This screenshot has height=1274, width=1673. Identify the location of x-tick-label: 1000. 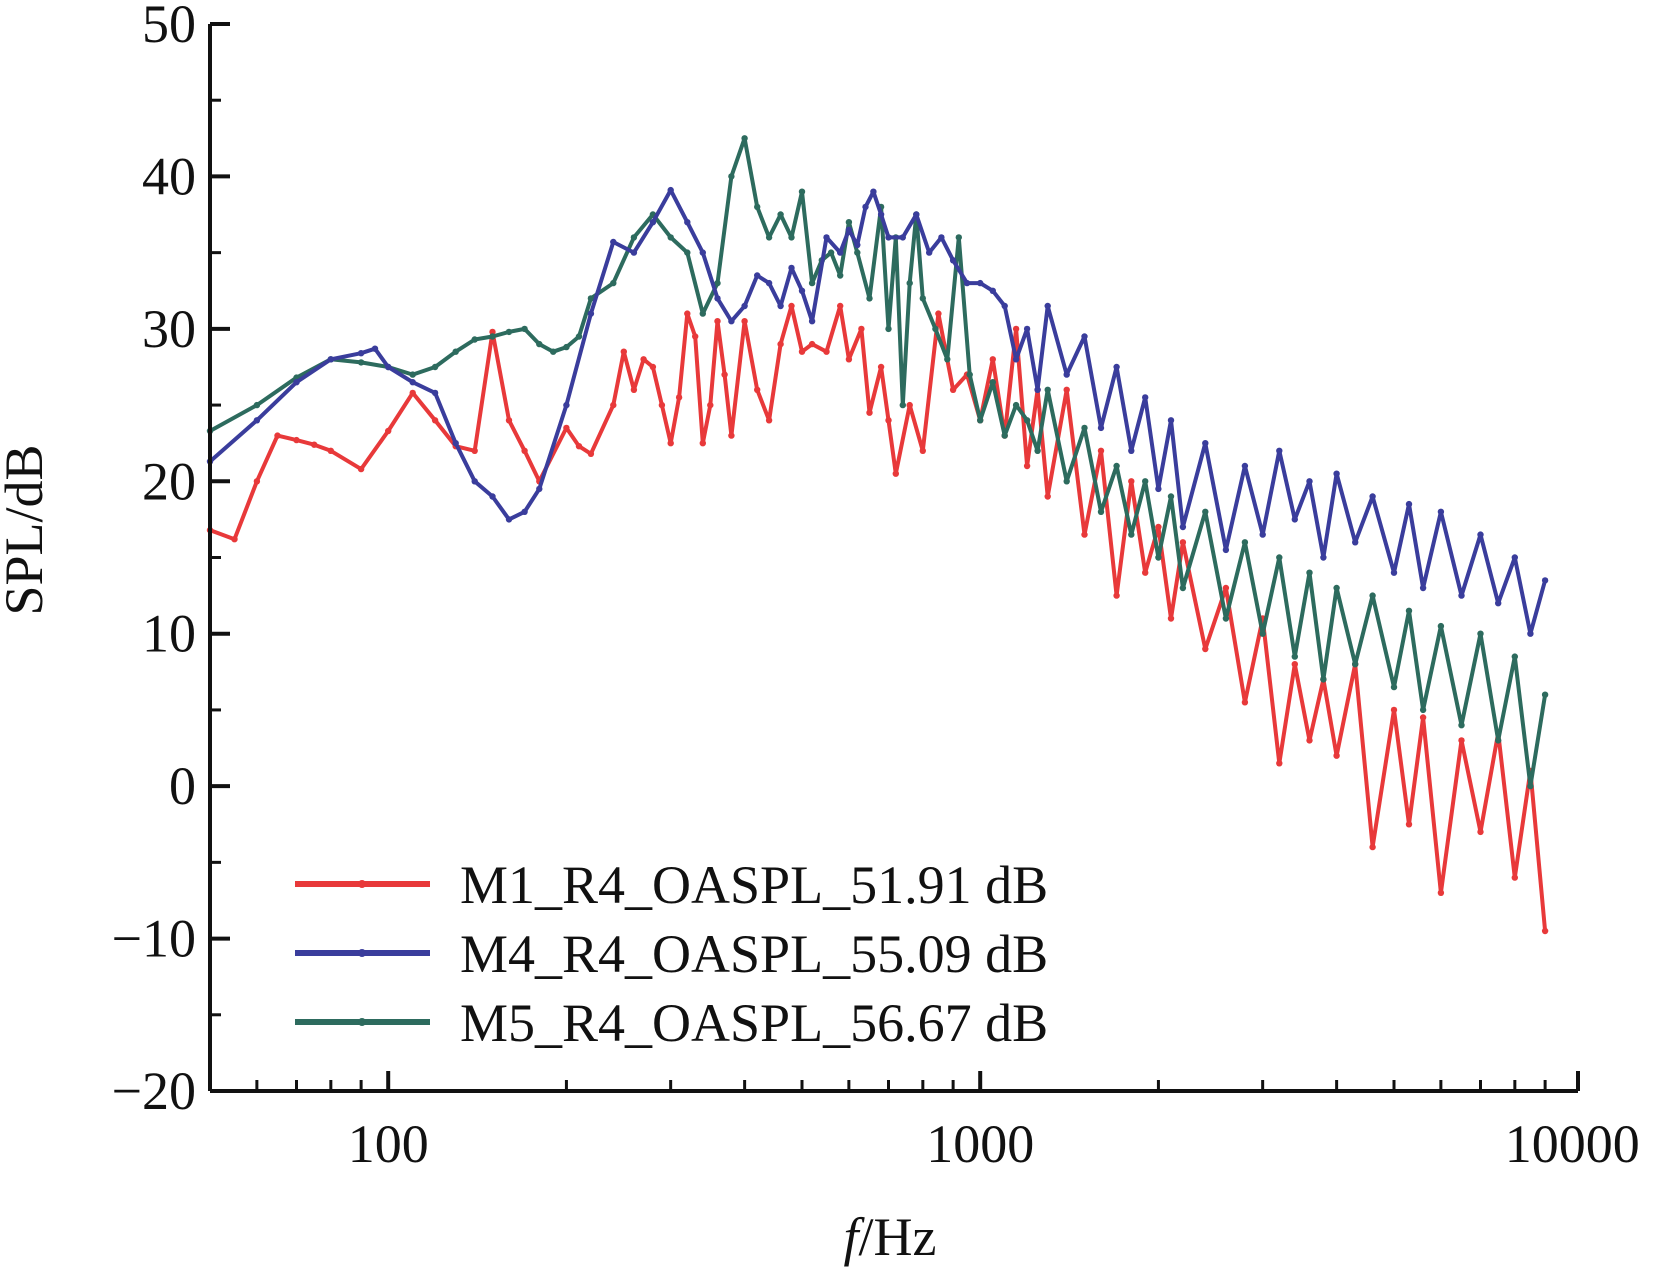
(980, 1144).